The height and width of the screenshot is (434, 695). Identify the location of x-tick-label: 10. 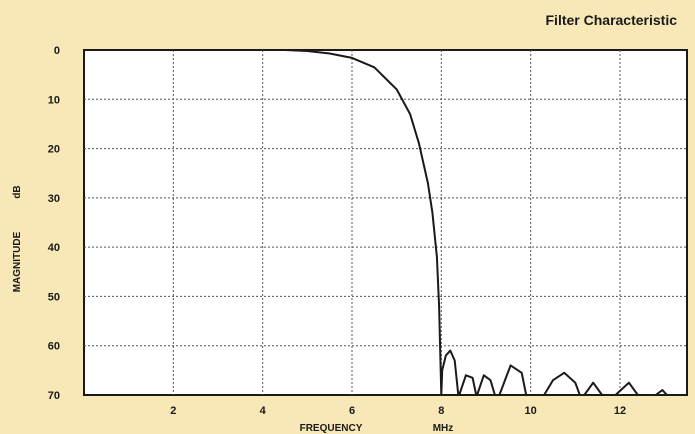
(531, 411).